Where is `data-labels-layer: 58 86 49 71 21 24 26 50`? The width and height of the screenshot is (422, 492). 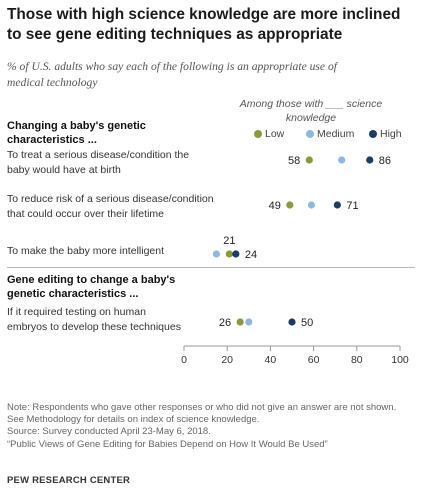 data-labels-layer: 58 86 49 71 21 24 26 50 is located at coordinates (305, 242).